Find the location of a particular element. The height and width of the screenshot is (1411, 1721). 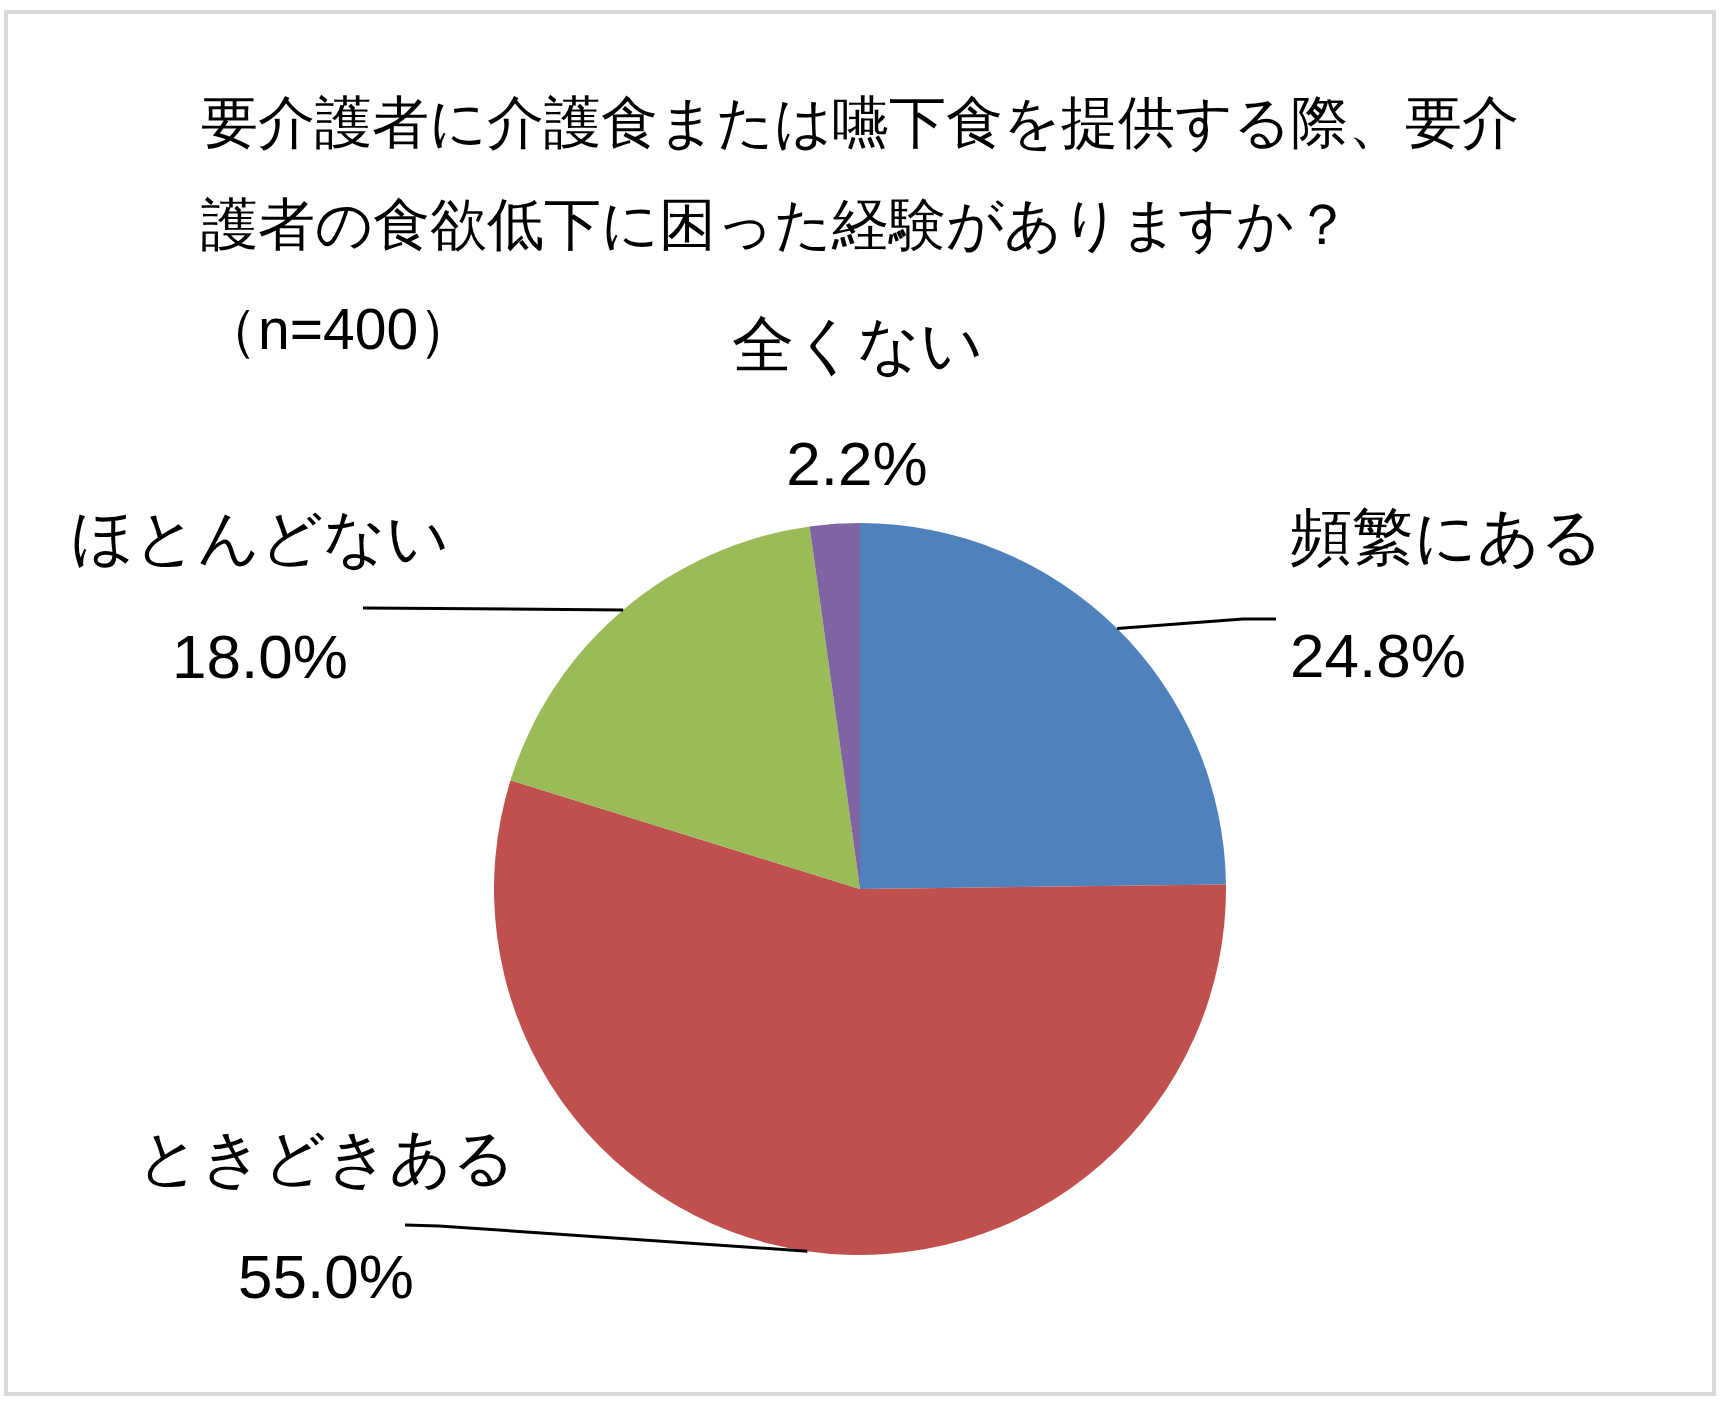

slice-label: 頻繁にある is located at coordinates (1446, 536).